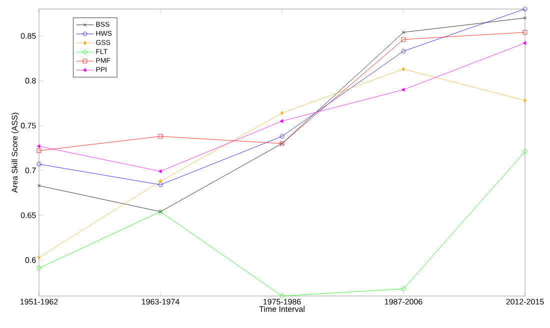  What do you see at coordinates (30, 81) in the screenshot?
I see `y-tick-label: 0.8` at bounding box center [30, 81].